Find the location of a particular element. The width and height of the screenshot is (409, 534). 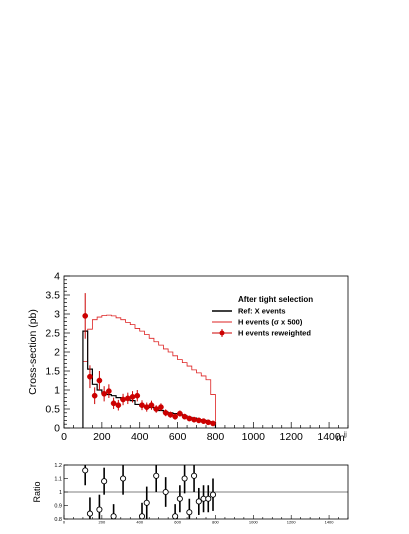

ratio-y-tick-label: 0.8 is located at coordinates (58, 520).